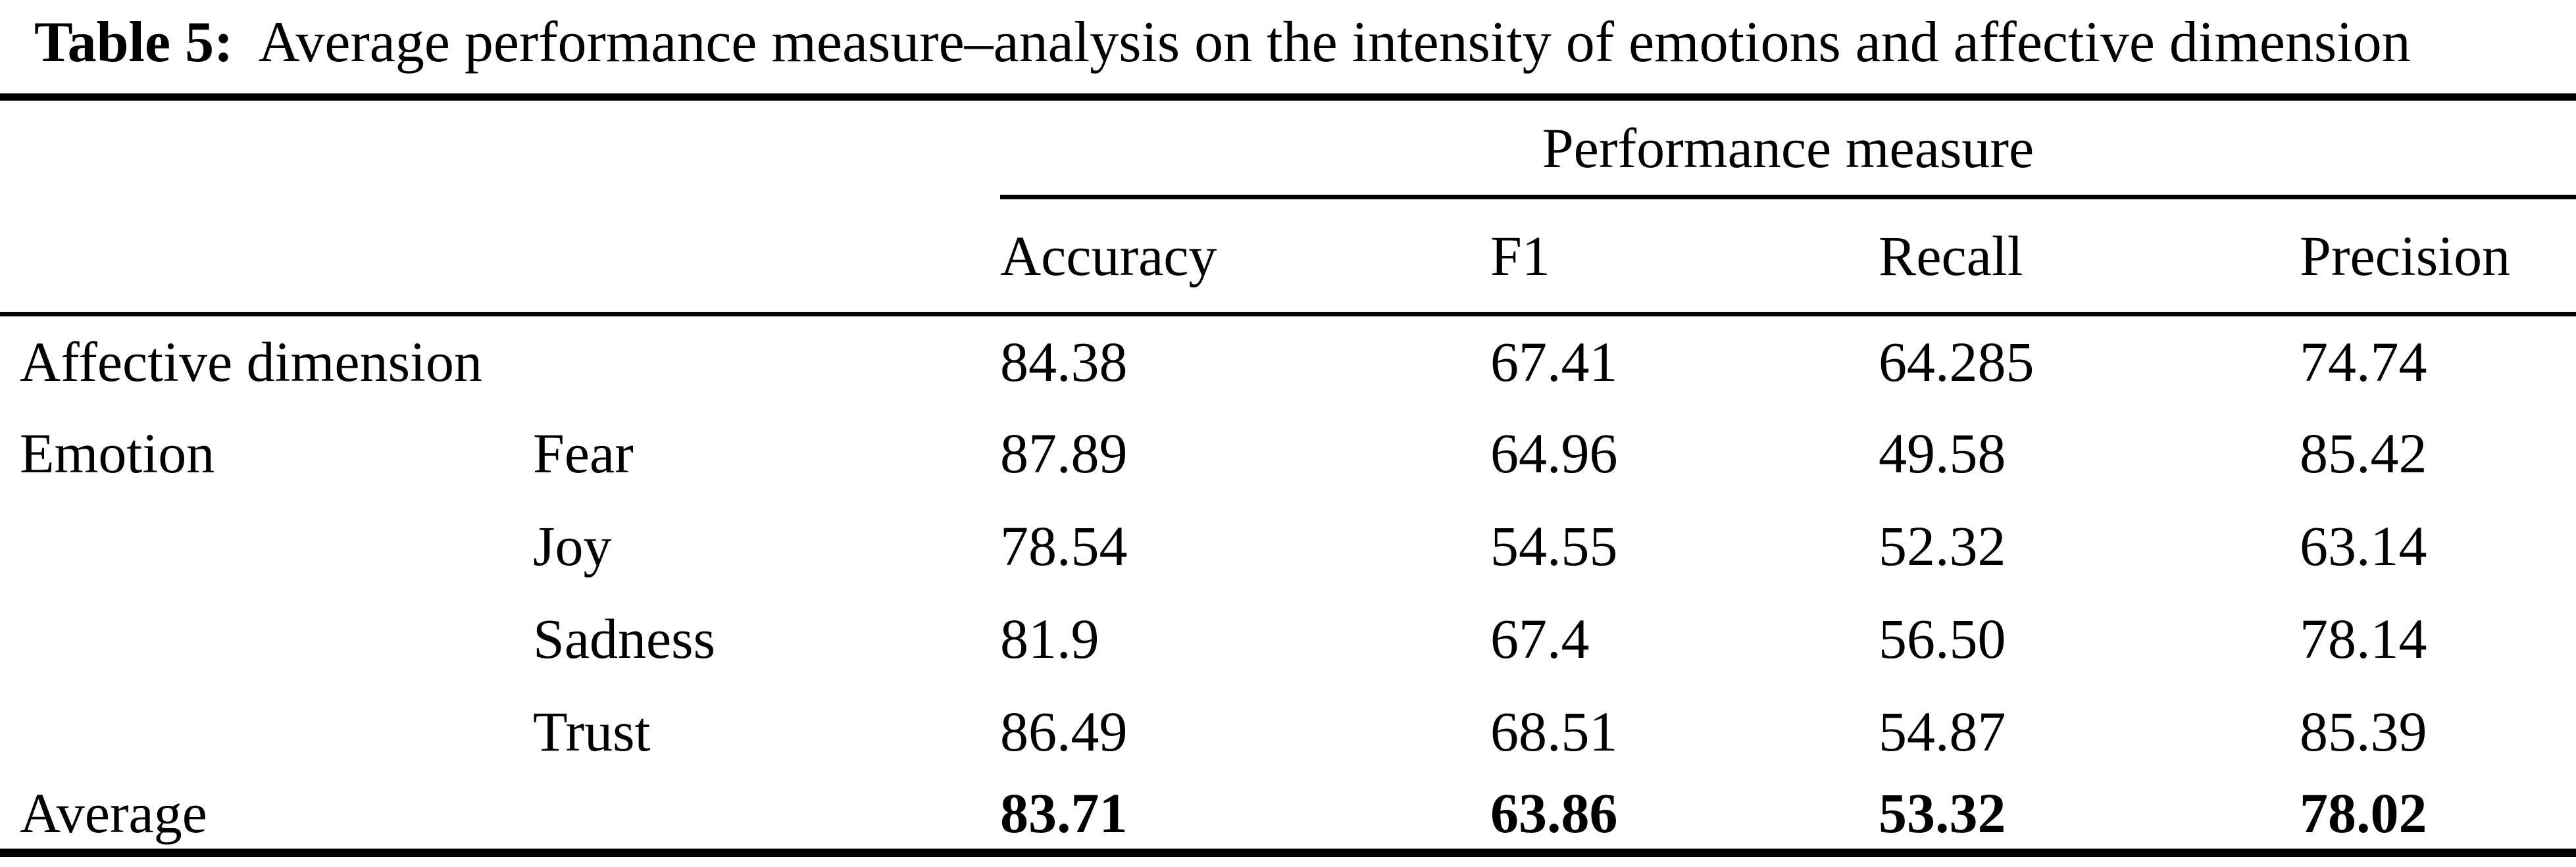  What do you see at coordinates (624, 638) in the screenshot?
I see `row-sublabel: Sadness` at bounding box center [624, 638].